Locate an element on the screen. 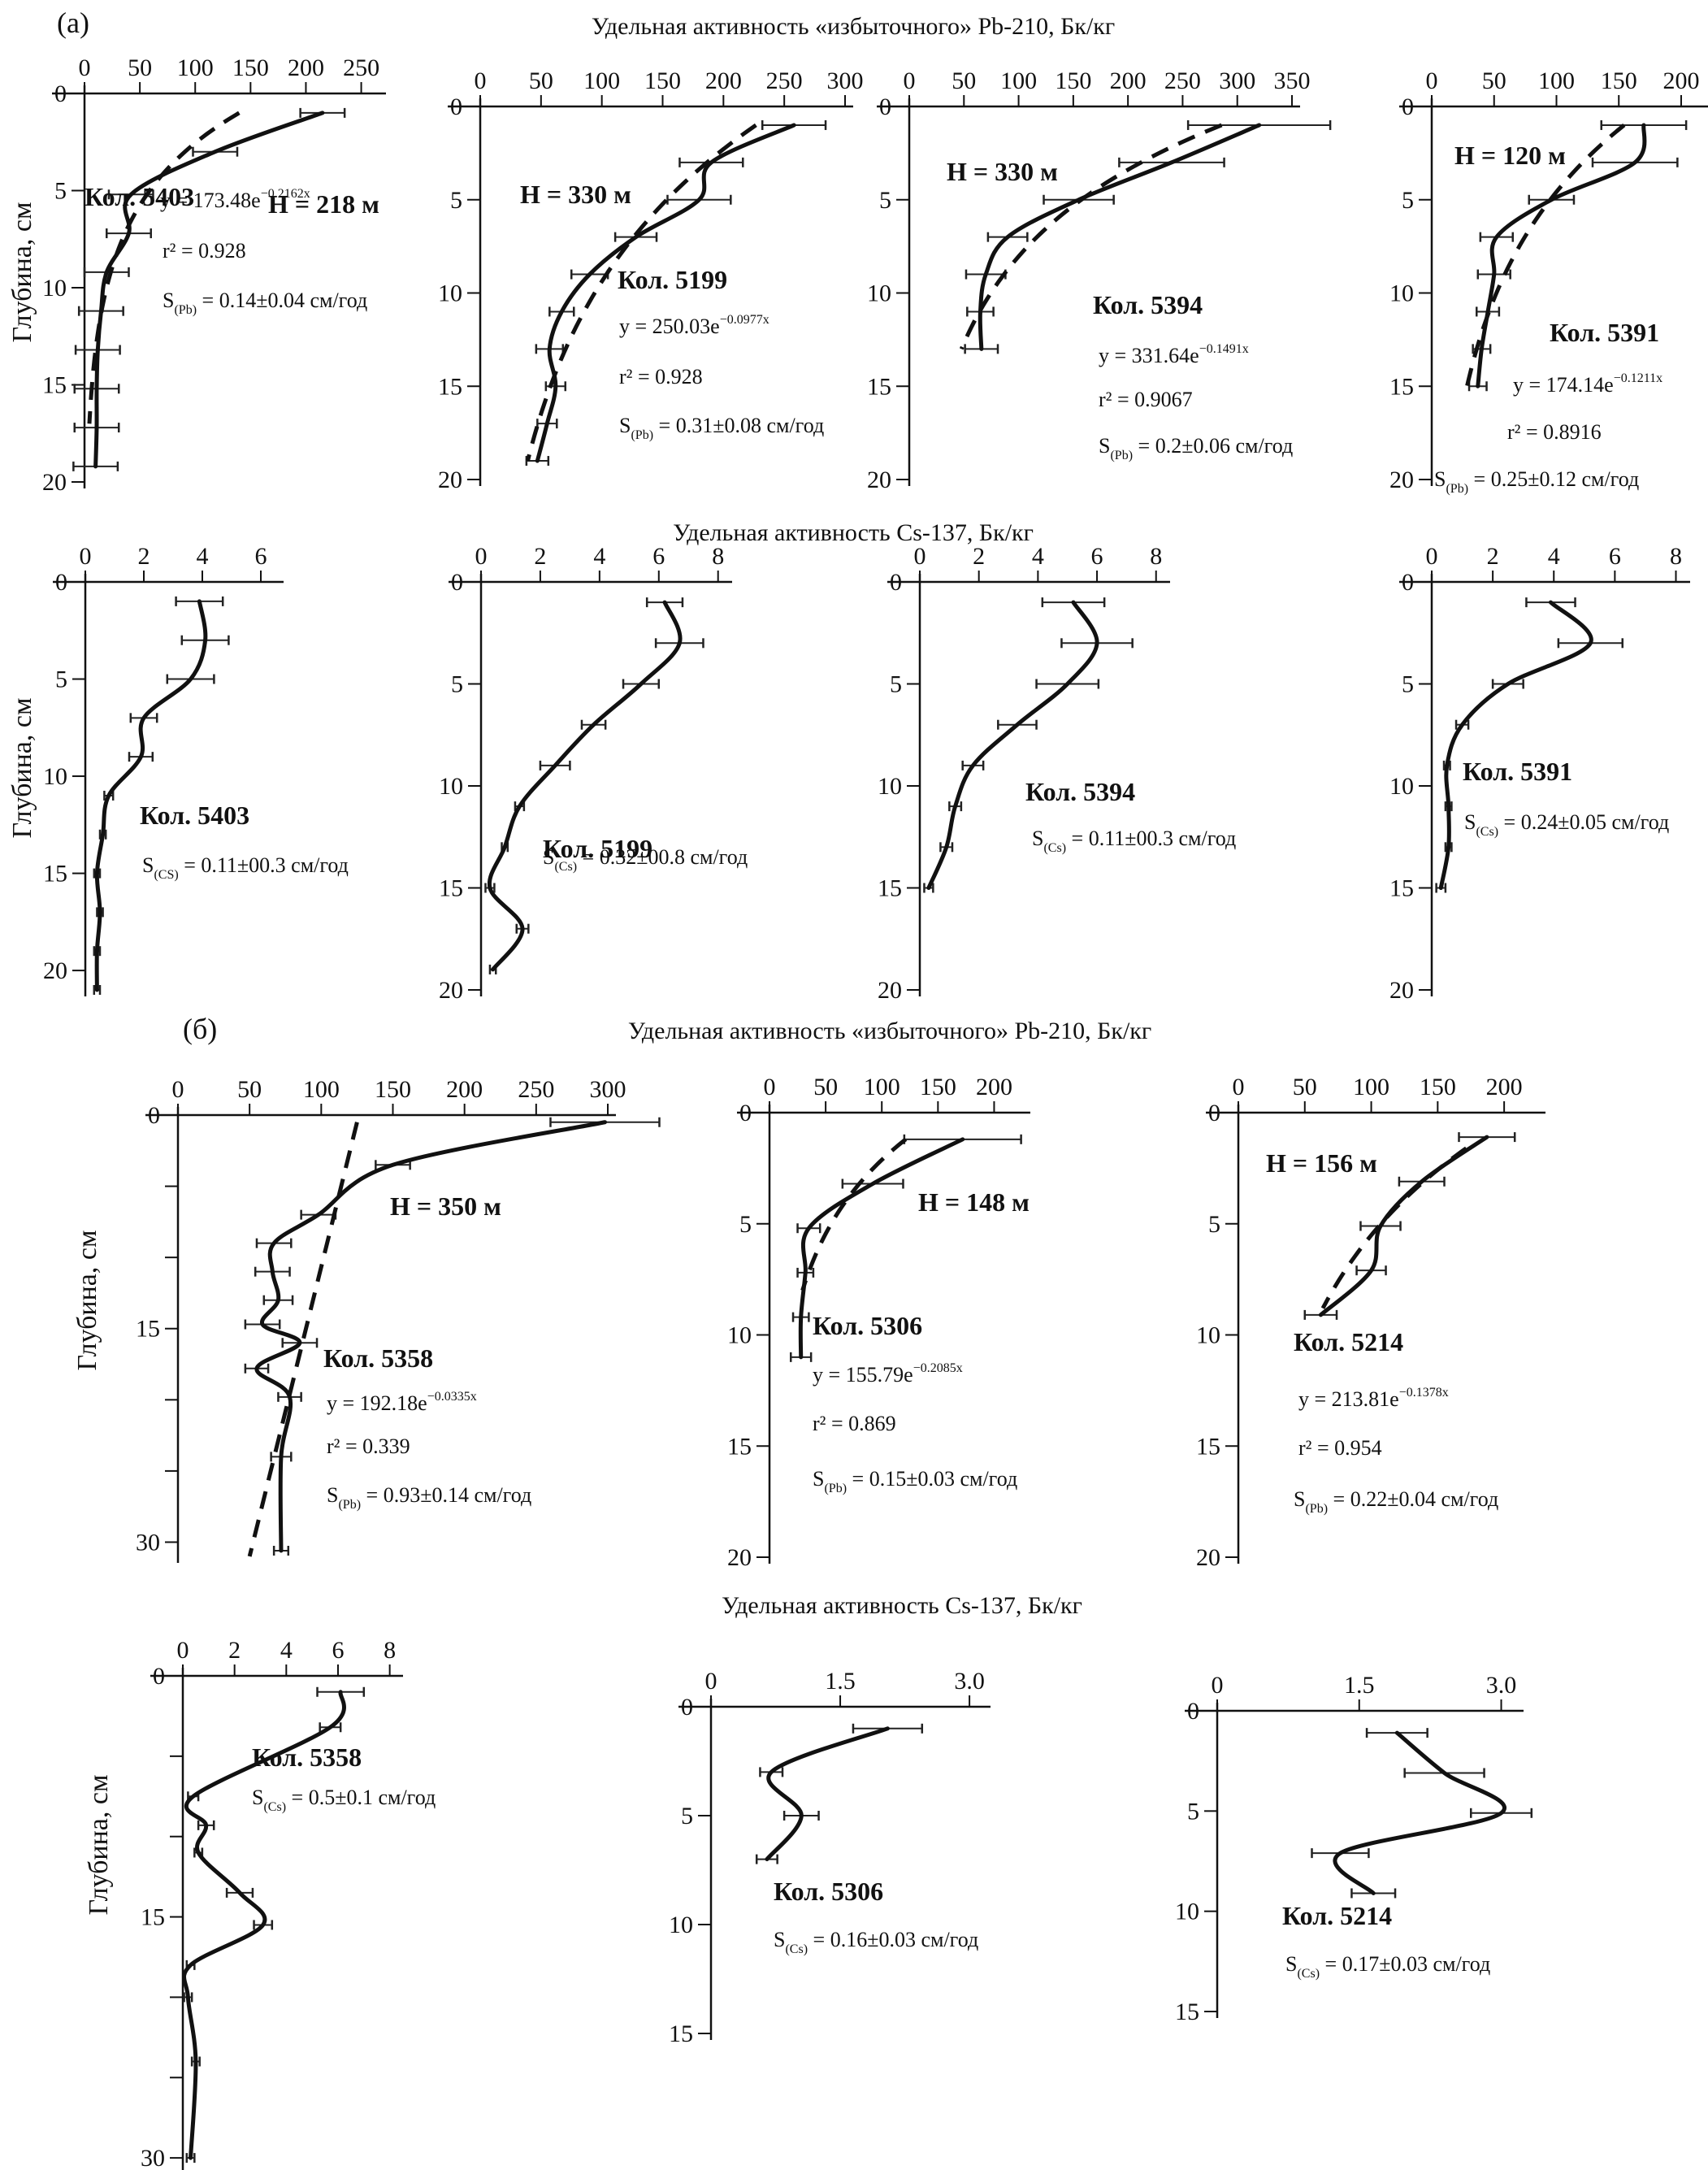  sedimentation-rate: S(Pb) = 0.93±0.14 см/год is located at coordinates (429, 1497).